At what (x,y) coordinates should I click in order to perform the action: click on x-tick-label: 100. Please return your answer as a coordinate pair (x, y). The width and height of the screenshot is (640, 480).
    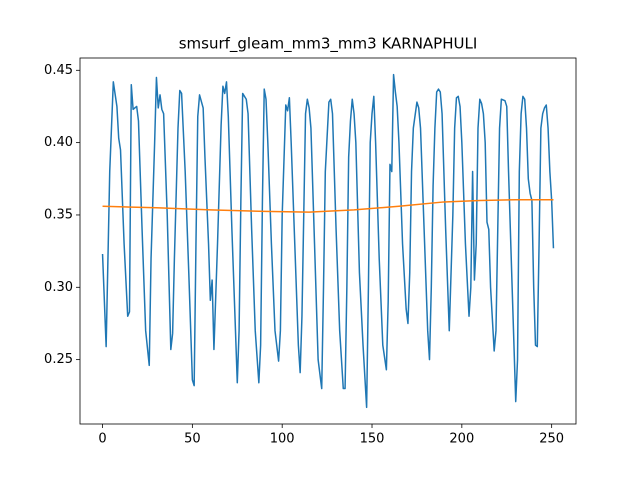
    Looking at the image, I should click on (282, 439).